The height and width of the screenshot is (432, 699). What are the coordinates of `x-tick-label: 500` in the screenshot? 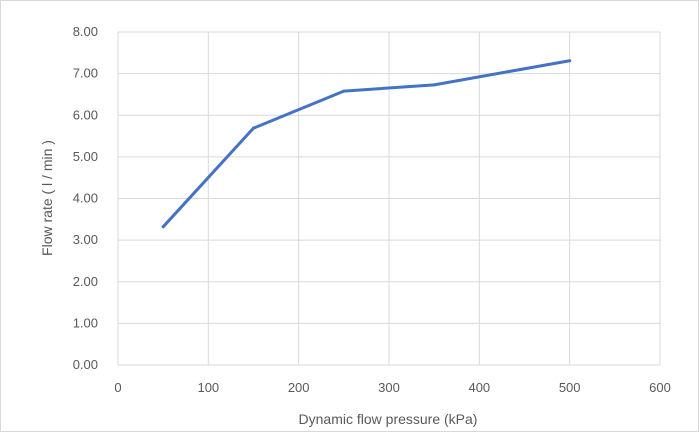 It's located at (570, 387).